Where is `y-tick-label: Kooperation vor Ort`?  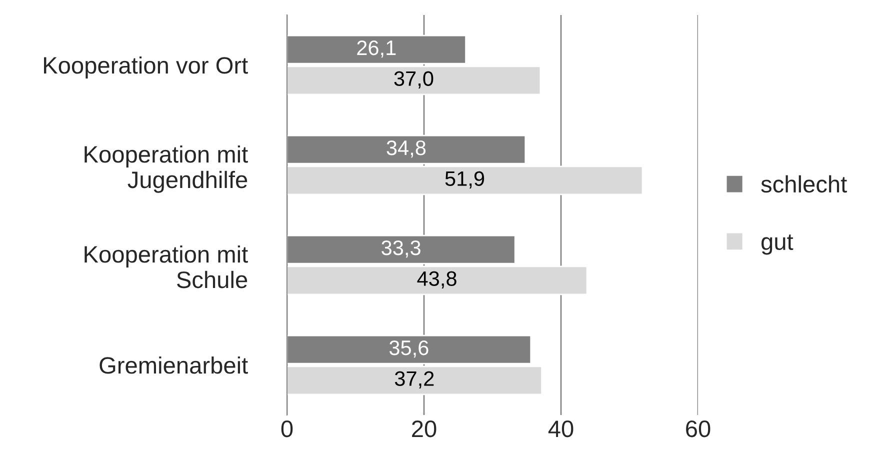 y-tick-label: Kooperation vor Ort is located at coordinates (146, 67).